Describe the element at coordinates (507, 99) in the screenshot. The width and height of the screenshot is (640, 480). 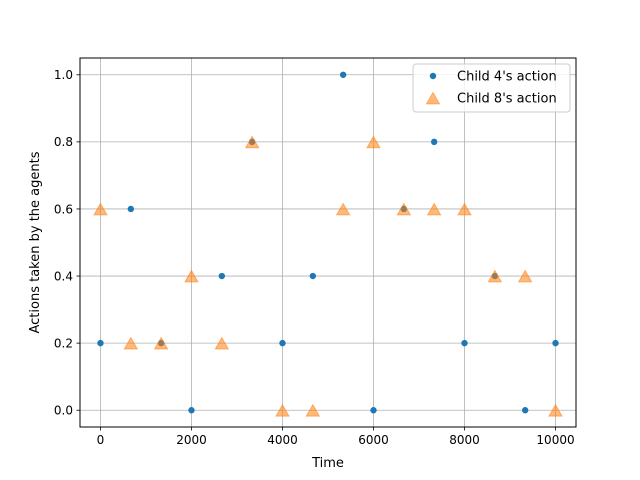
I see `legend-label: Child 8's action` at that location.